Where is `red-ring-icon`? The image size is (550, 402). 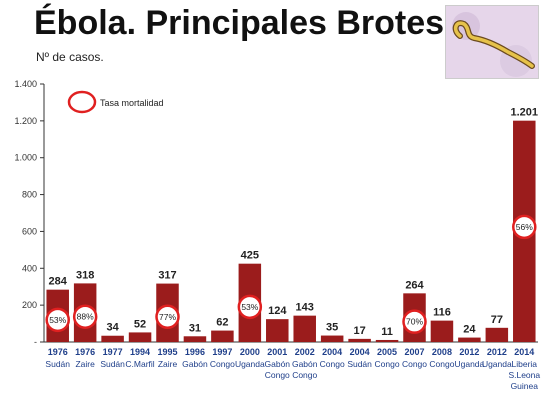
red-ring-icon is located at coordinates (82, 102).